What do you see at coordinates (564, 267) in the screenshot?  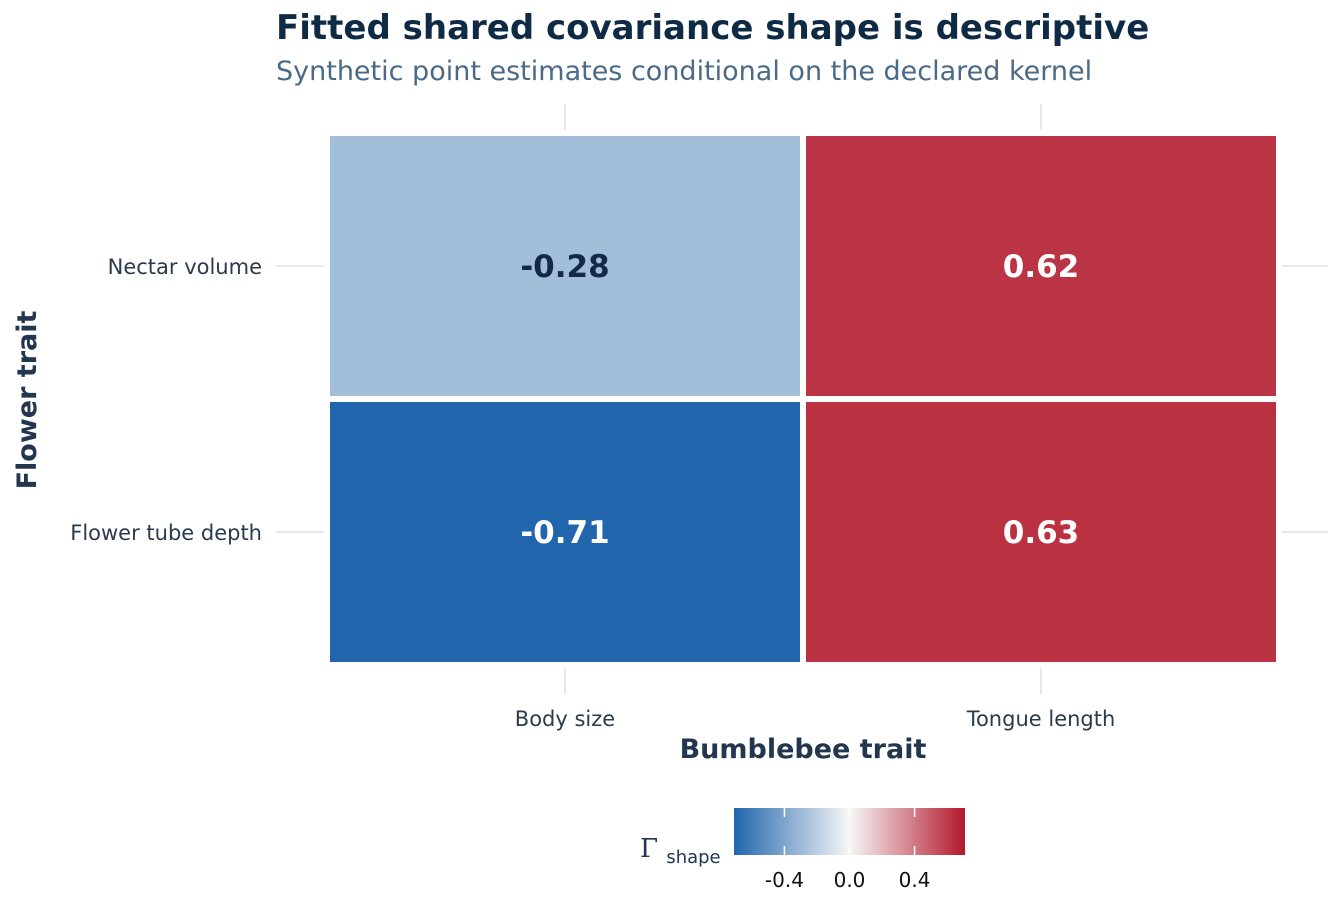 I see `cell-value-label: -0.28` at bounding box center [564, 267].